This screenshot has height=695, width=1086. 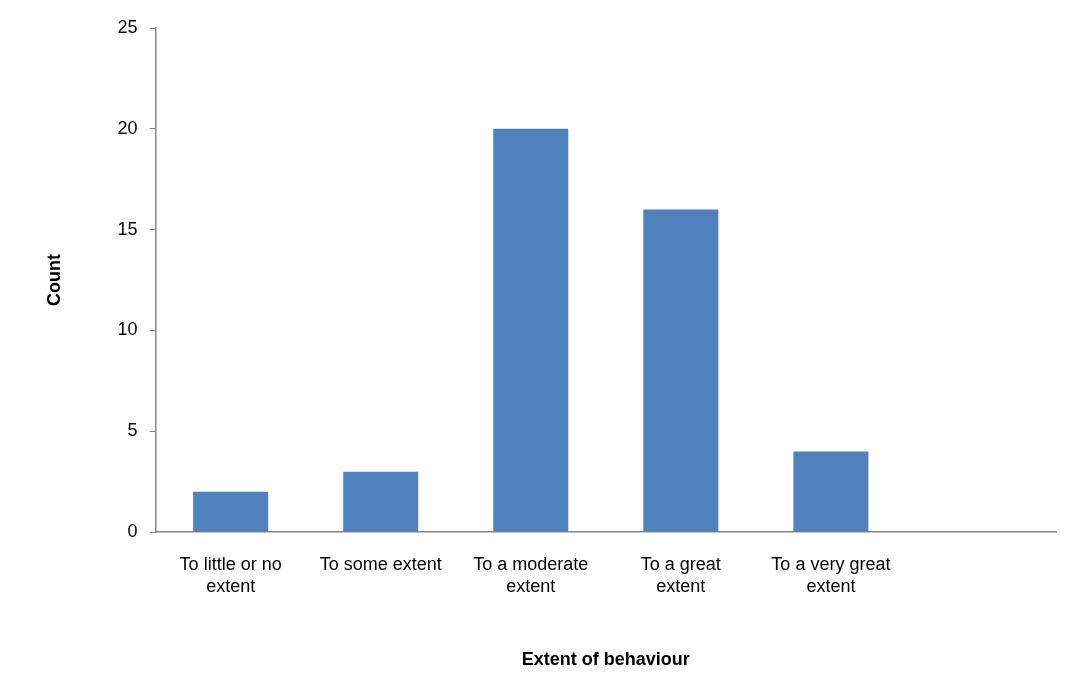 I want to click on y-tick-label: 25, so click(x=127, y=26).